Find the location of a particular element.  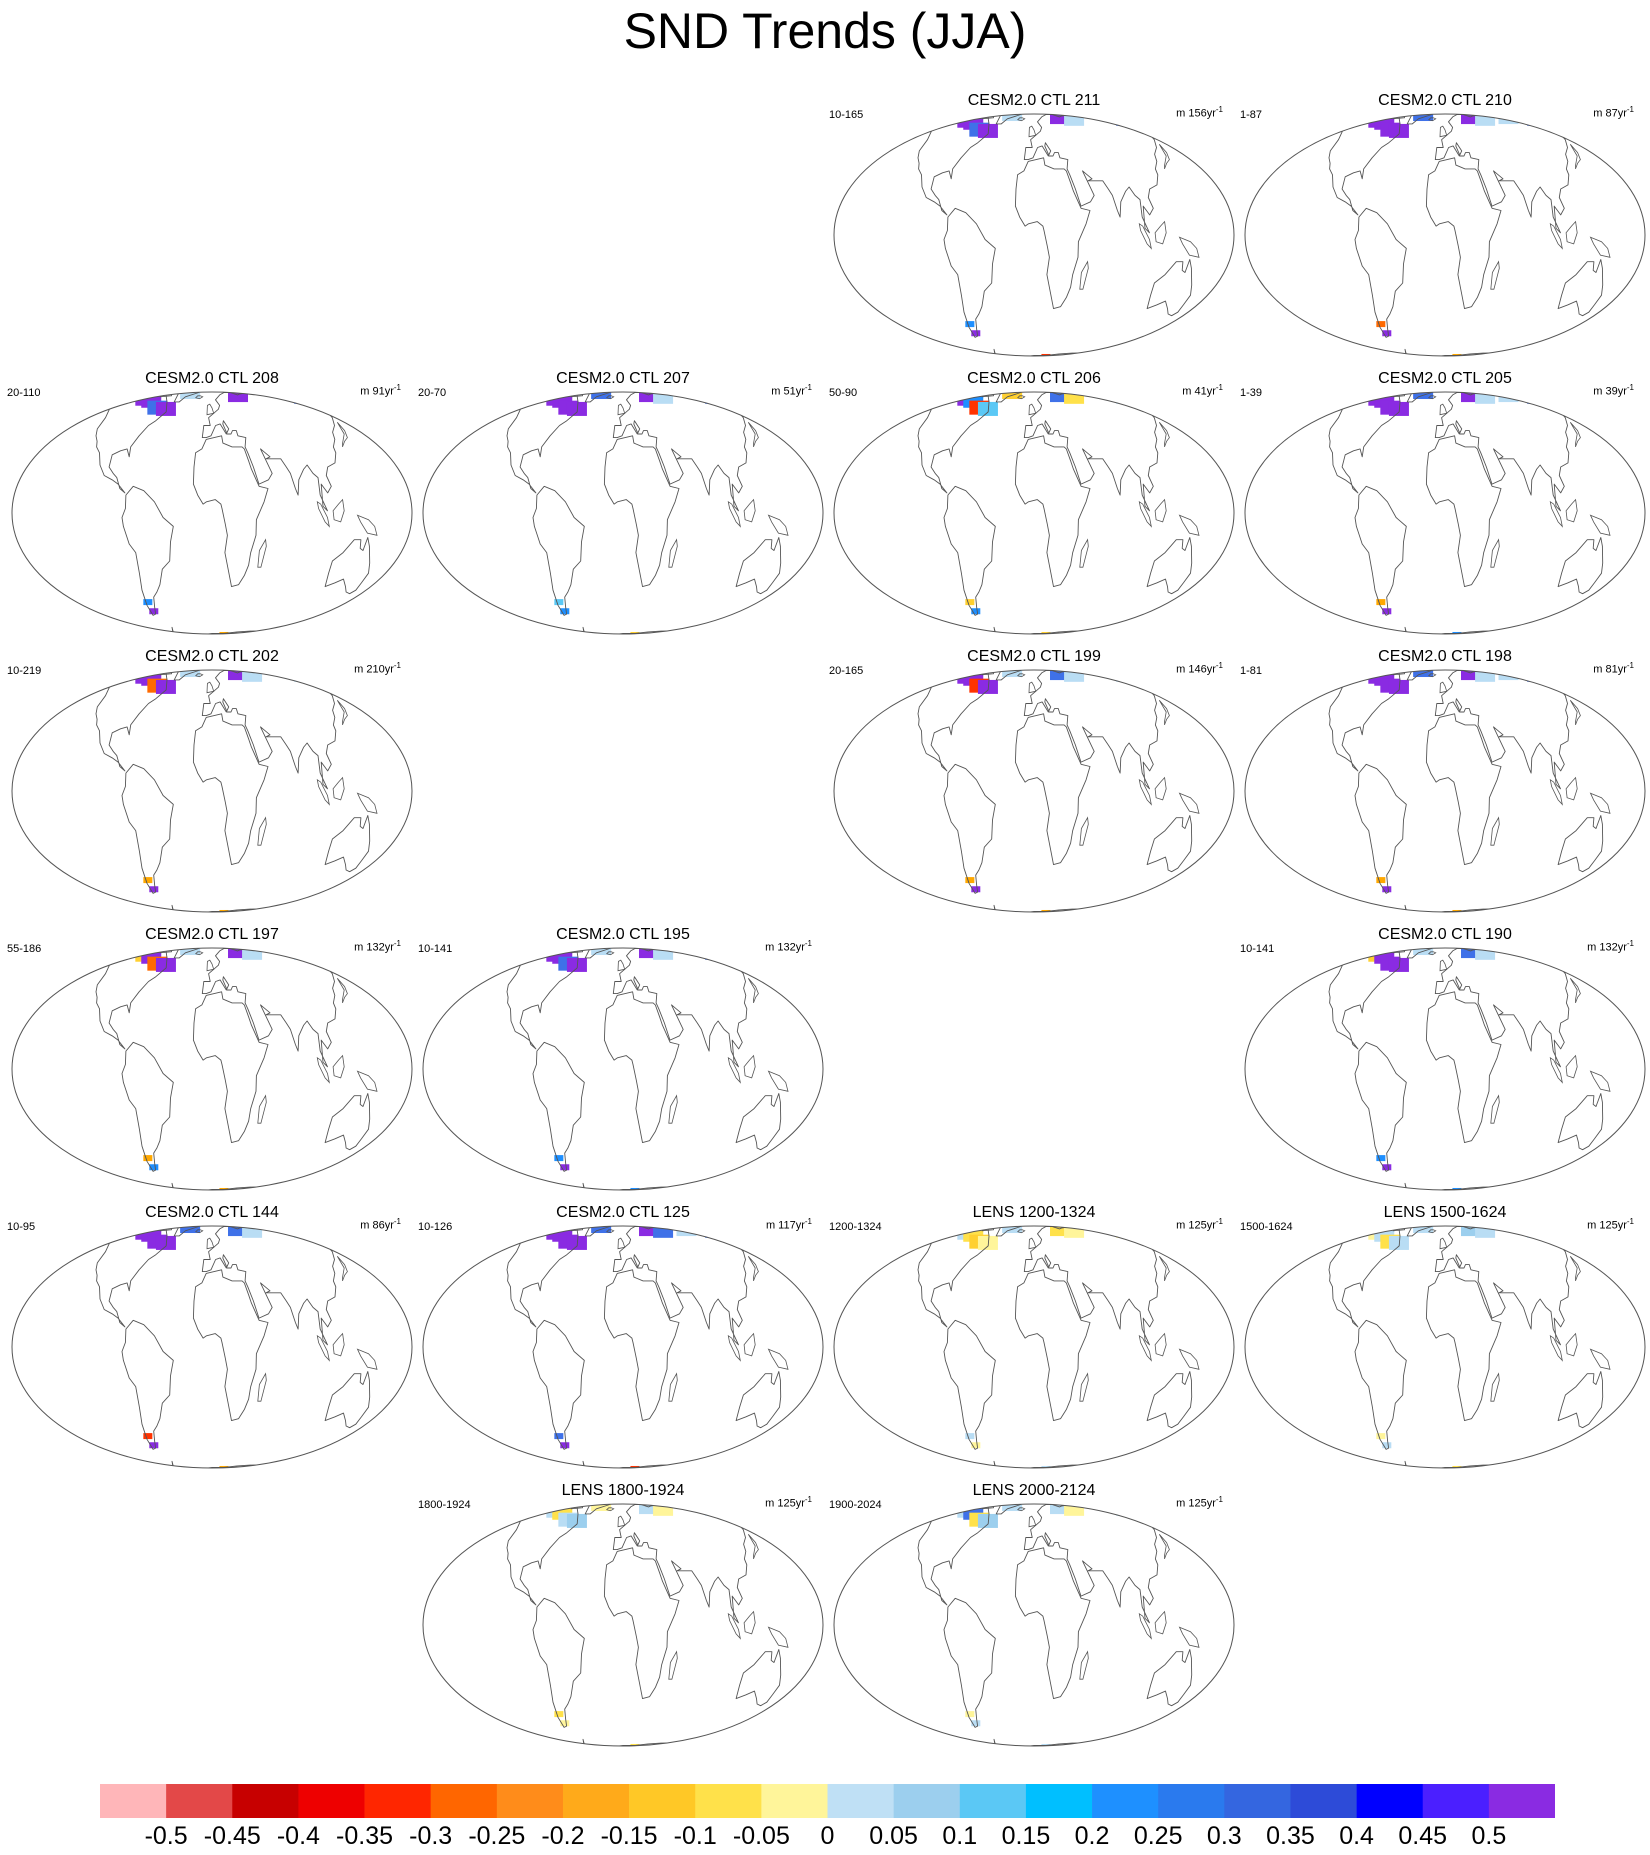

south-america-outline is located at coordinates (1380, 828).